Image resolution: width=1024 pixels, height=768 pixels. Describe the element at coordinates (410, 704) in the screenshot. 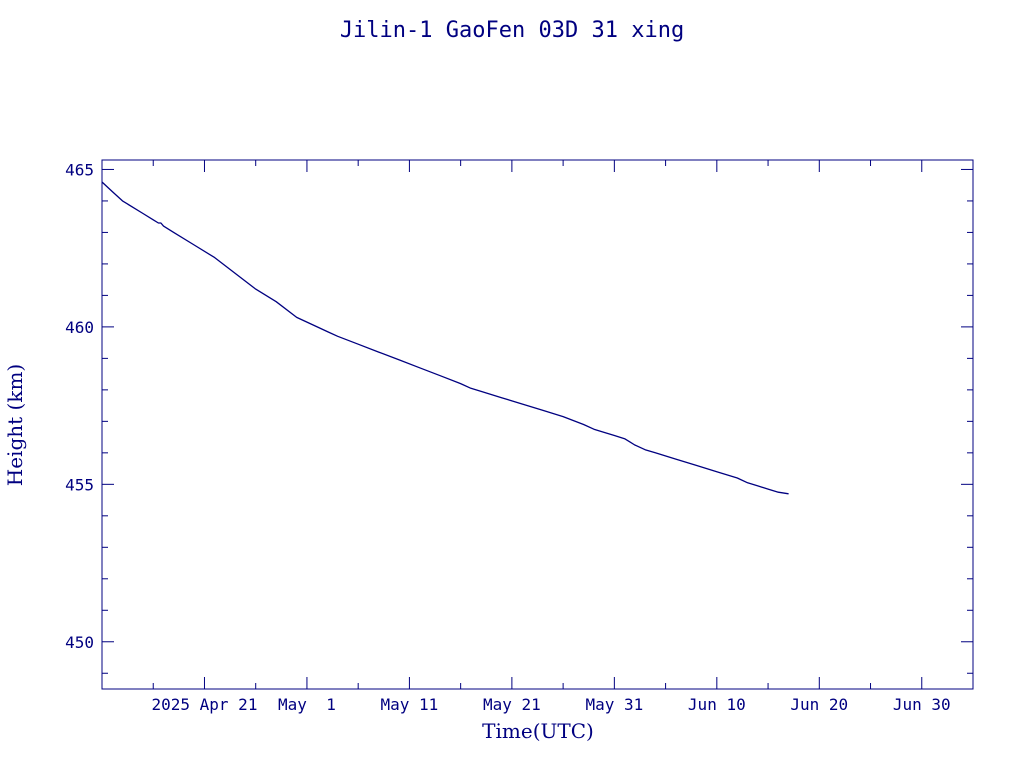

I see `x-tick-label: May 11` at that location.